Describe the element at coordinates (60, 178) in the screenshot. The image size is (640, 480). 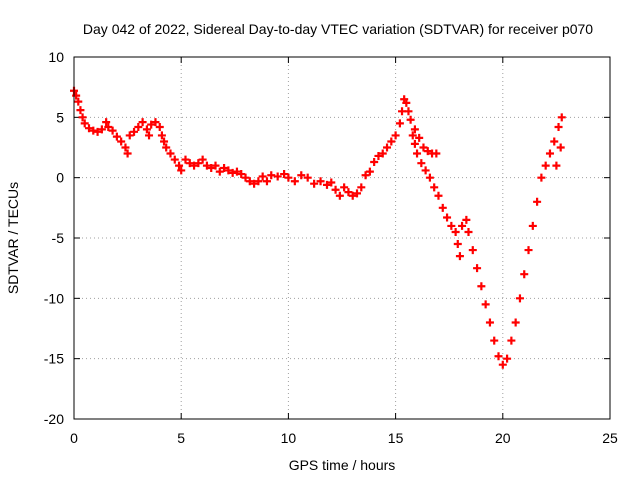
I see `y-tick-label: 0` at that location.